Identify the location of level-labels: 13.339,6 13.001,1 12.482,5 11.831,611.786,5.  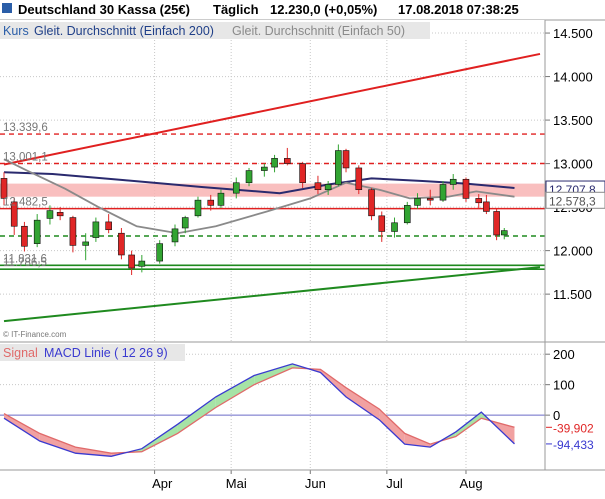
(25, 195).